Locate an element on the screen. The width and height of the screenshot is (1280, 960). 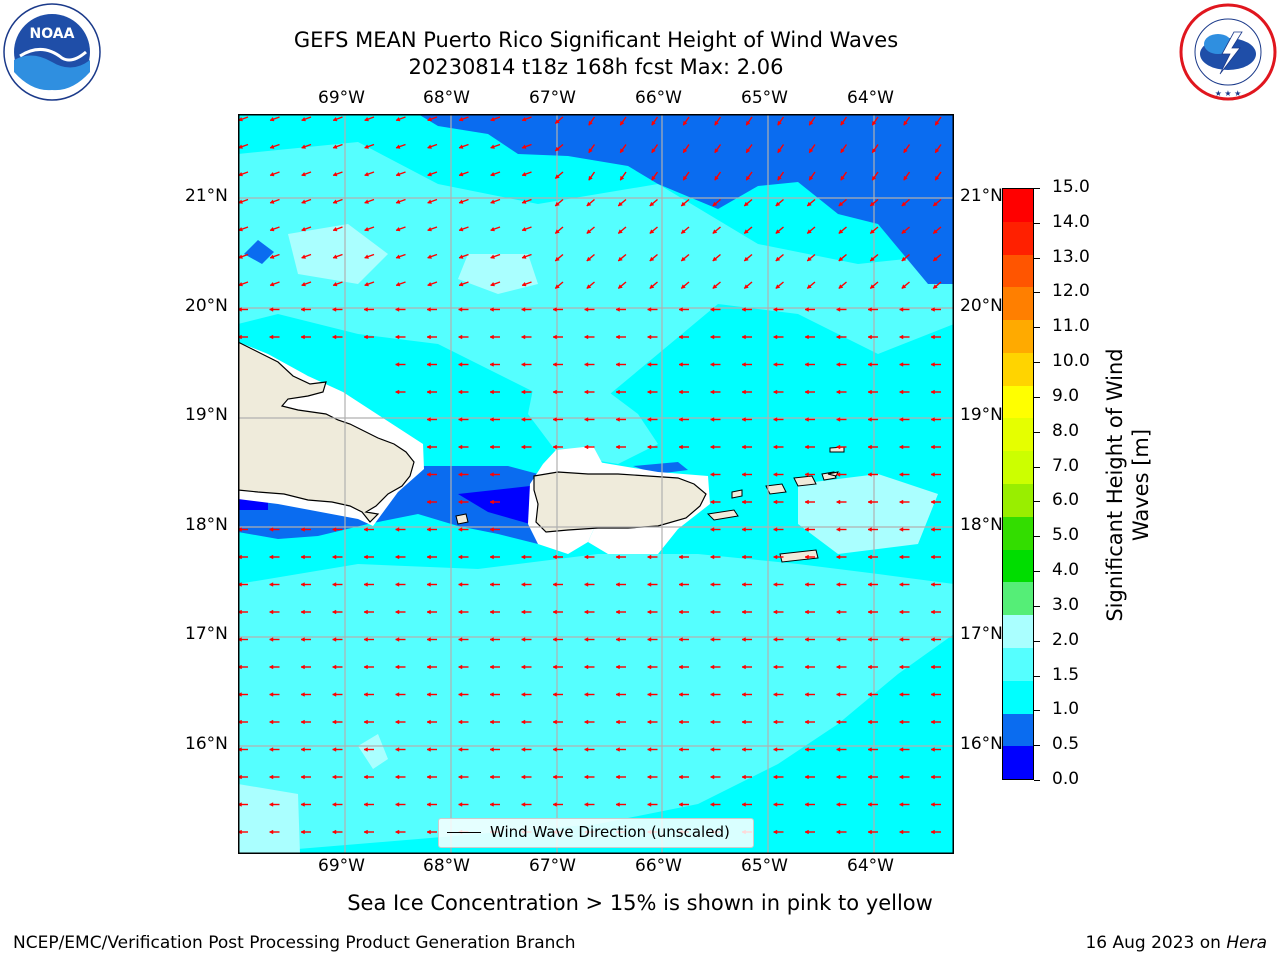
colorbar-tick-label: 1.0 is located at coordinates (1066, 709).